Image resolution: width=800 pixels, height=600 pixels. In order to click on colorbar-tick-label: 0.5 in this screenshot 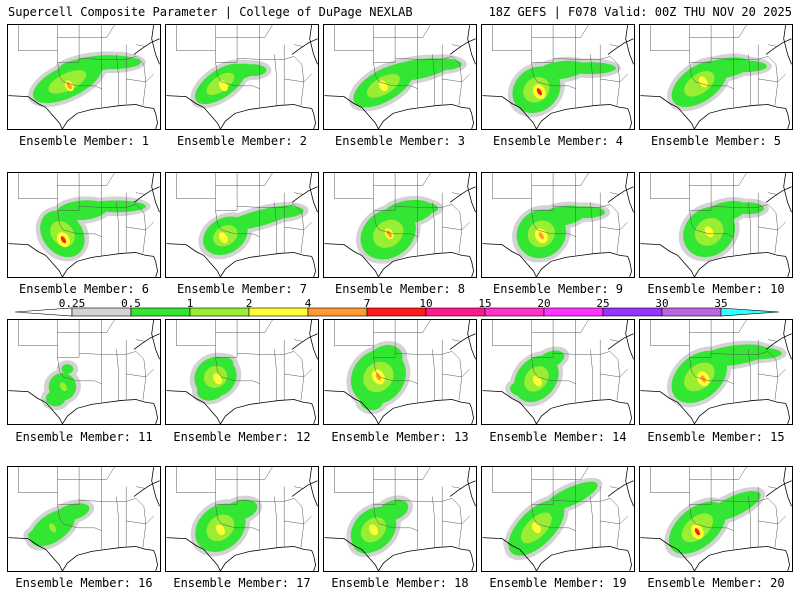, I will do `click(131, 303)`.